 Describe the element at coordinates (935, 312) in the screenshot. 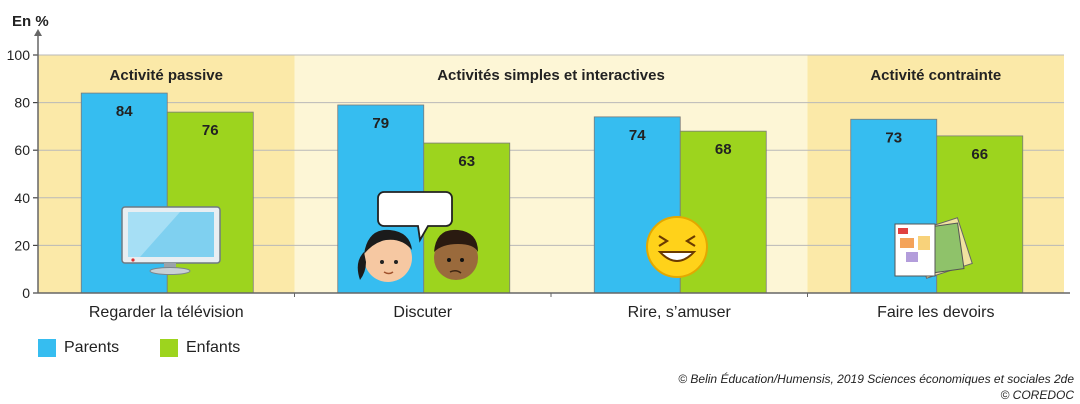

I see `category-label-3: Faire les devoirs` at that location.